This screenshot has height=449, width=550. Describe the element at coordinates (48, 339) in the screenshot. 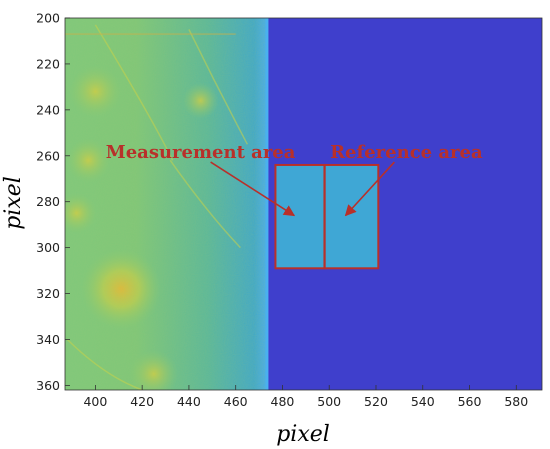

I see `y-tick-label: 340` at that location.